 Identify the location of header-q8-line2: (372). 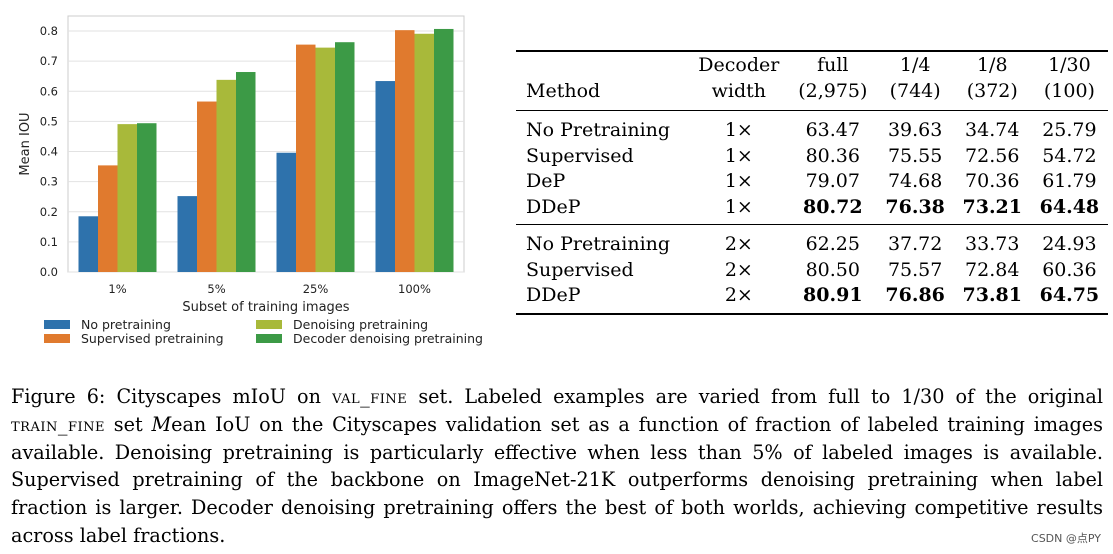
(992, 91).